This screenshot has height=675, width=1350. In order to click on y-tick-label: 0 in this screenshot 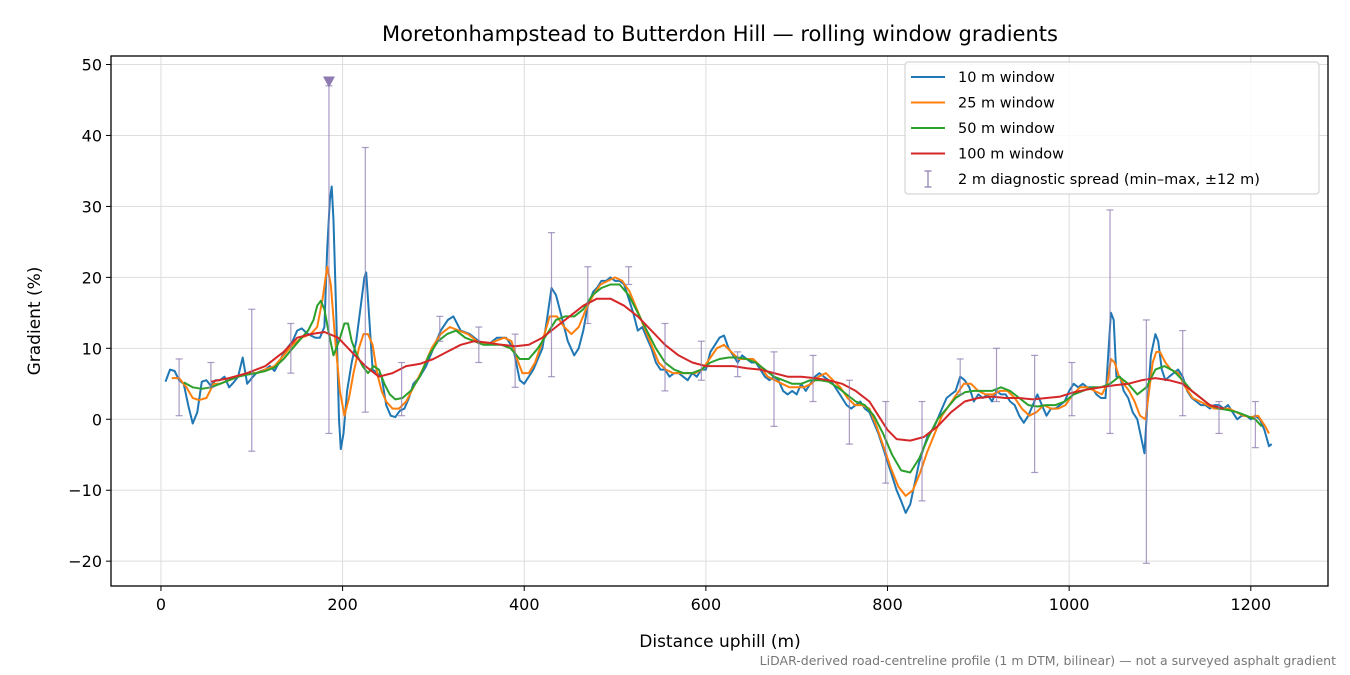, I will do `click(97, 419)`.